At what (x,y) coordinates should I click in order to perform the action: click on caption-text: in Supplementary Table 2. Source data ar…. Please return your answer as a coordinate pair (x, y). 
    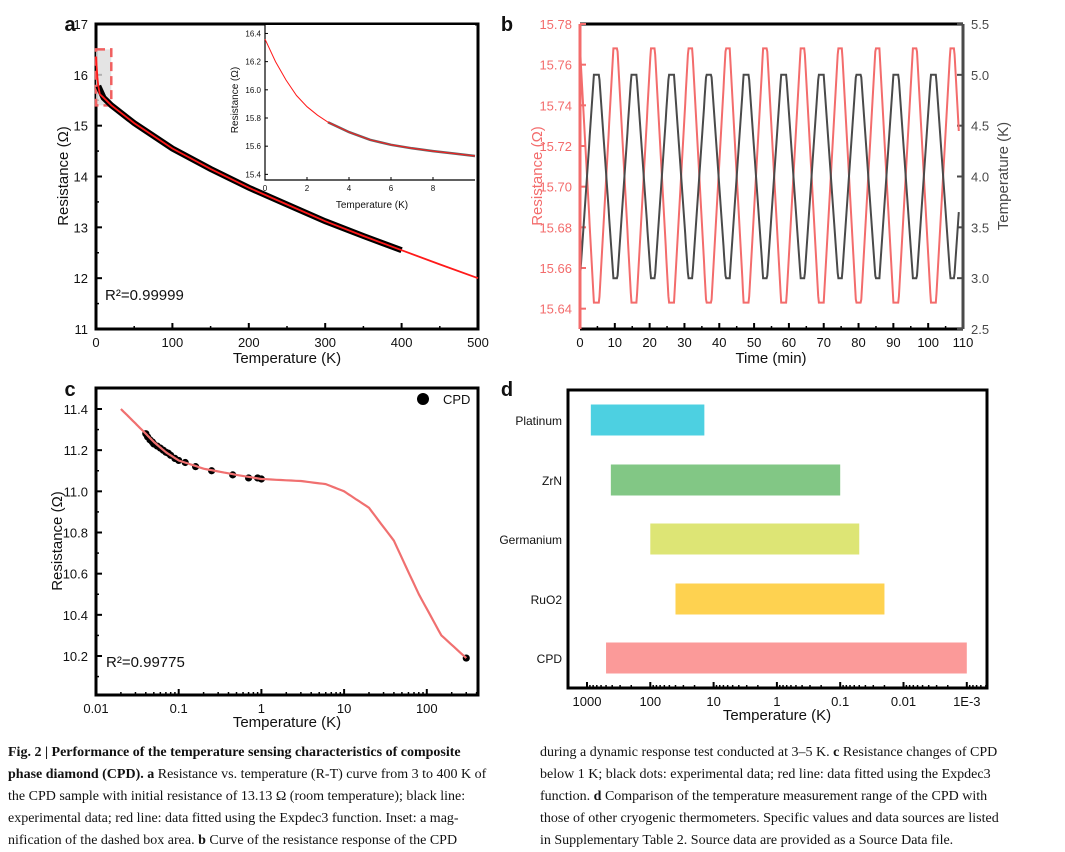
    Looking at the image, I should click on (747, 840).